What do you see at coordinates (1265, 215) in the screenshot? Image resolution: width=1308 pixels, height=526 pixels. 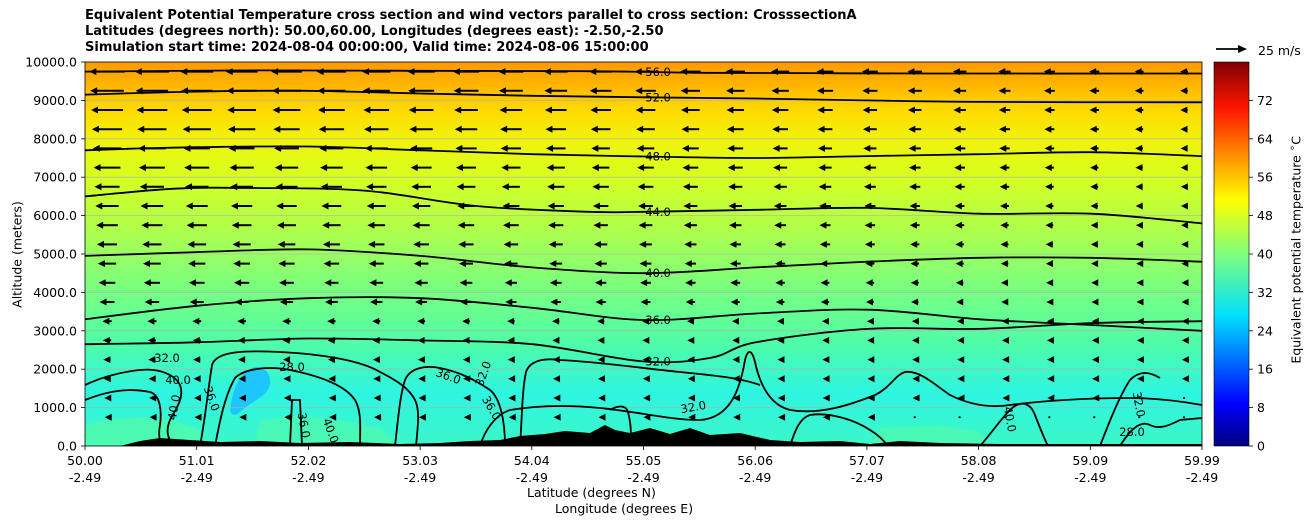 I see `colorbar-tick-label: 48` at bounding box center [1265, 215].